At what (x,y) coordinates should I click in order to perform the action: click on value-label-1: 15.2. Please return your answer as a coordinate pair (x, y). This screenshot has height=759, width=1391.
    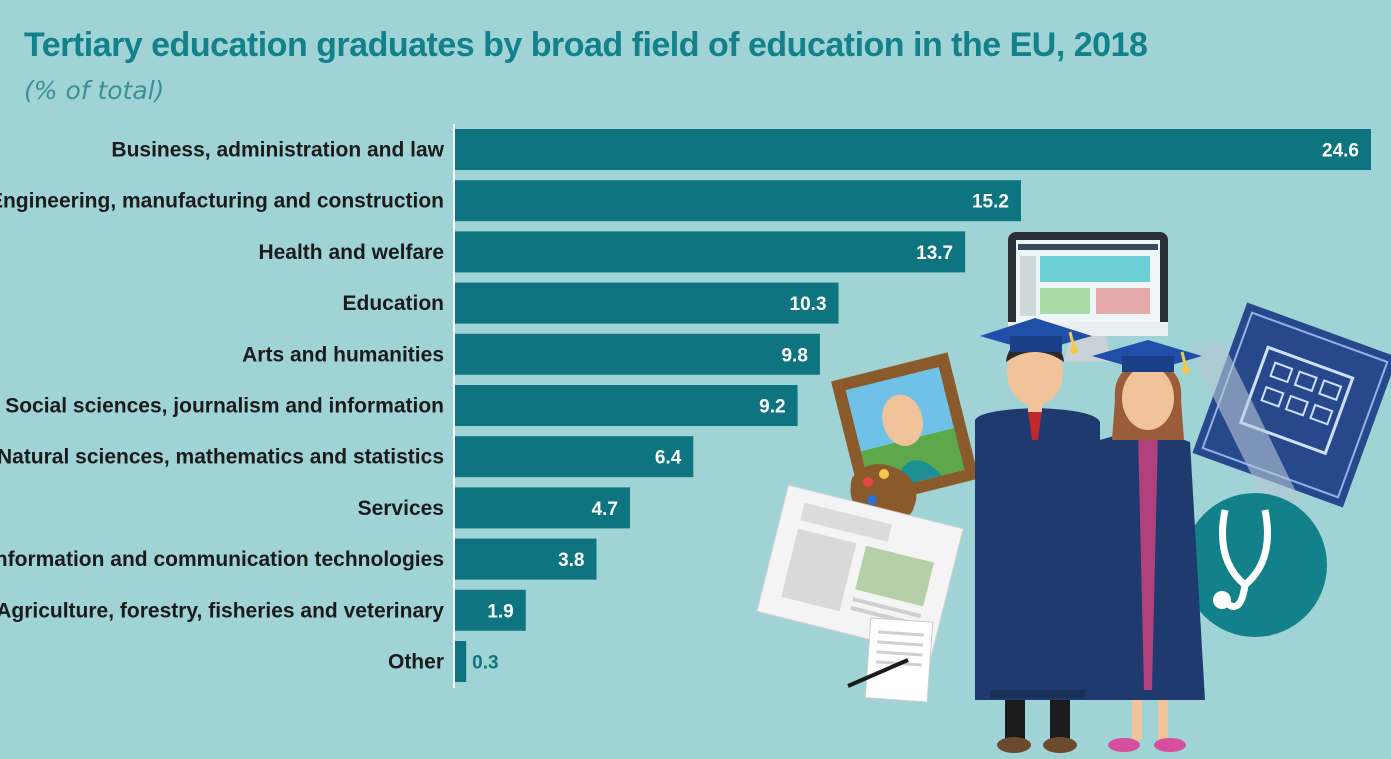
    Looking at the image, I should click on (990, 202).